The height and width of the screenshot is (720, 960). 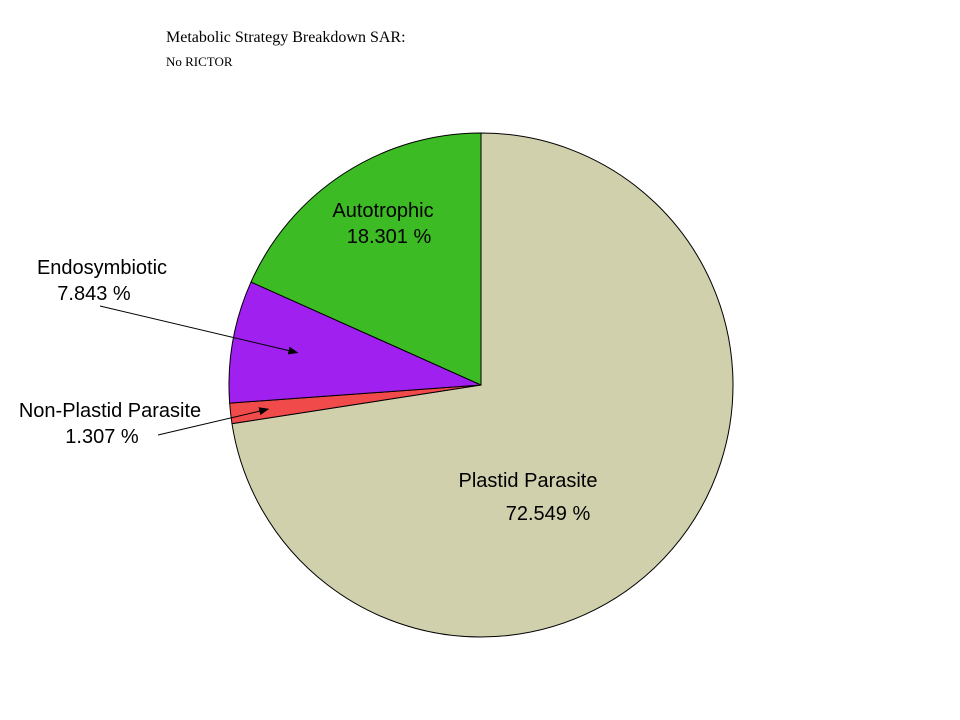 What do you see at coordinates (102, 437) in the screenshot?
I see `slice-value-non-plastid-parasite: 1.307 %` at bounding box center [102, 437].